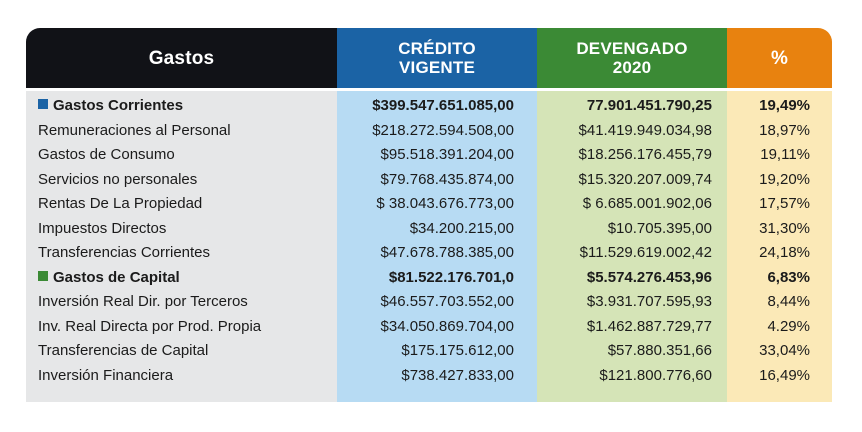  I want to click on header-devengado-2020: DEVENGADO 2020, so click(632, 58).